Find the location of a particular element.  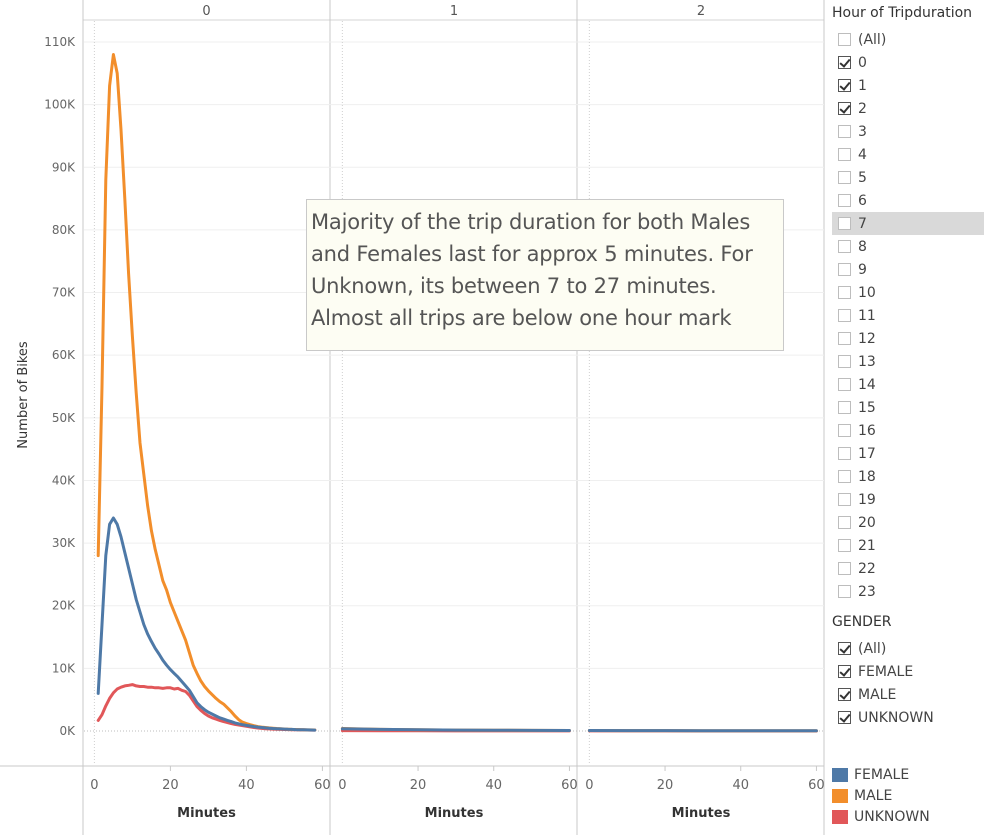

y-tick-label: 70K is located at coordinates (64, 293).